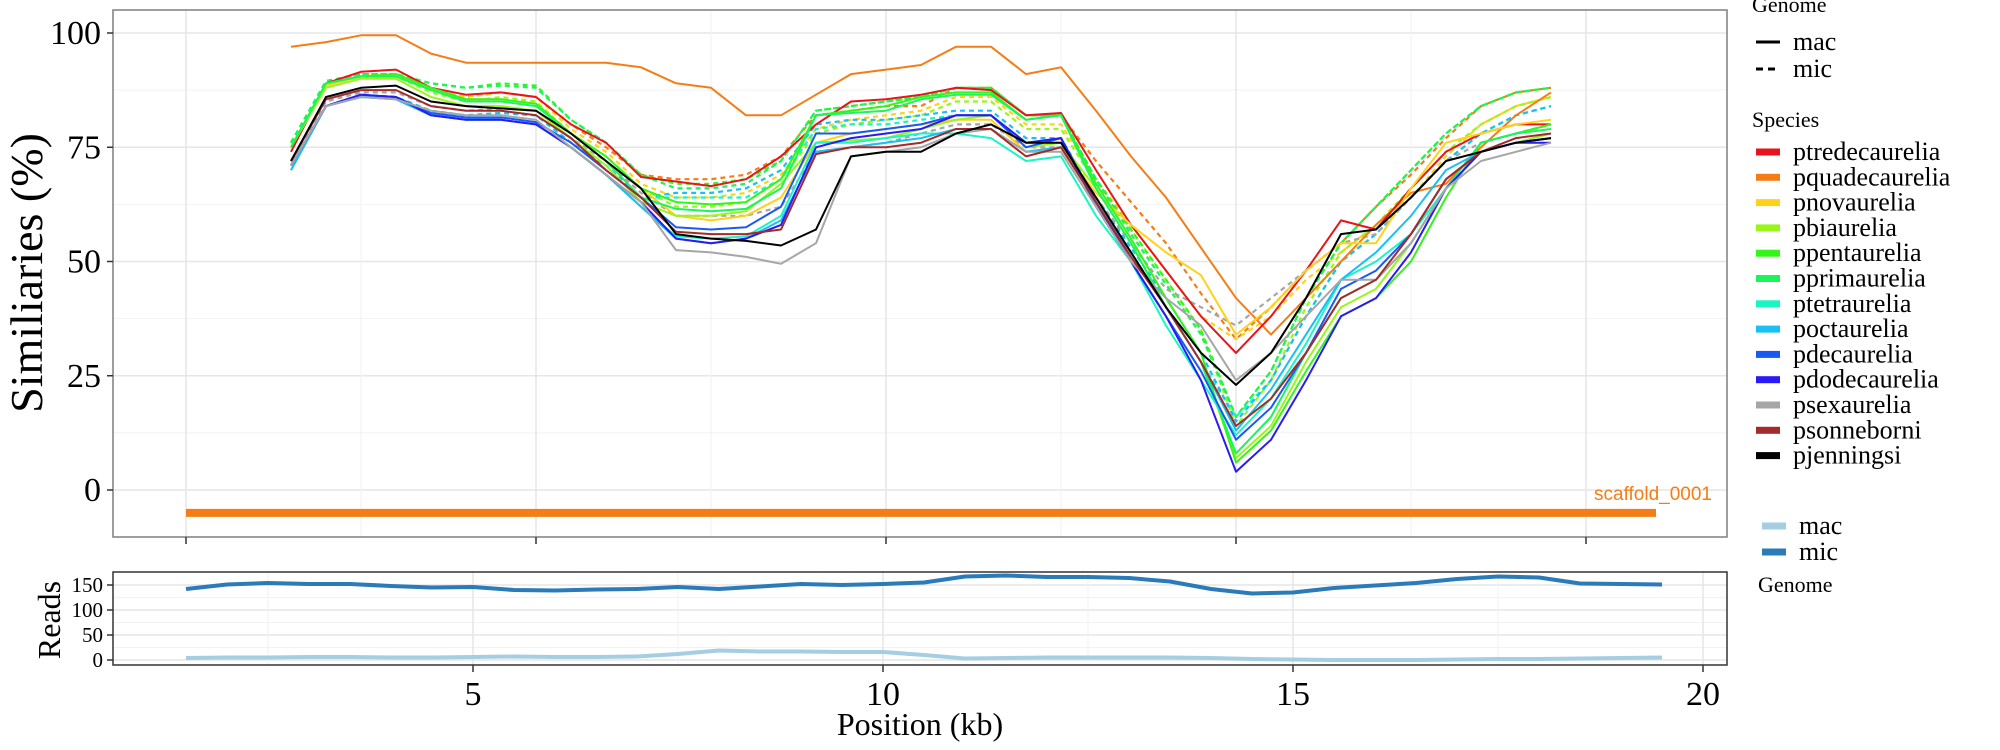 Image resolution: width=2000 pixels, height=750 pixels. What do you see at coordinates (924, 584) in the screenshot?
I see `reads-line-mic` at bounding box center [924, 584].